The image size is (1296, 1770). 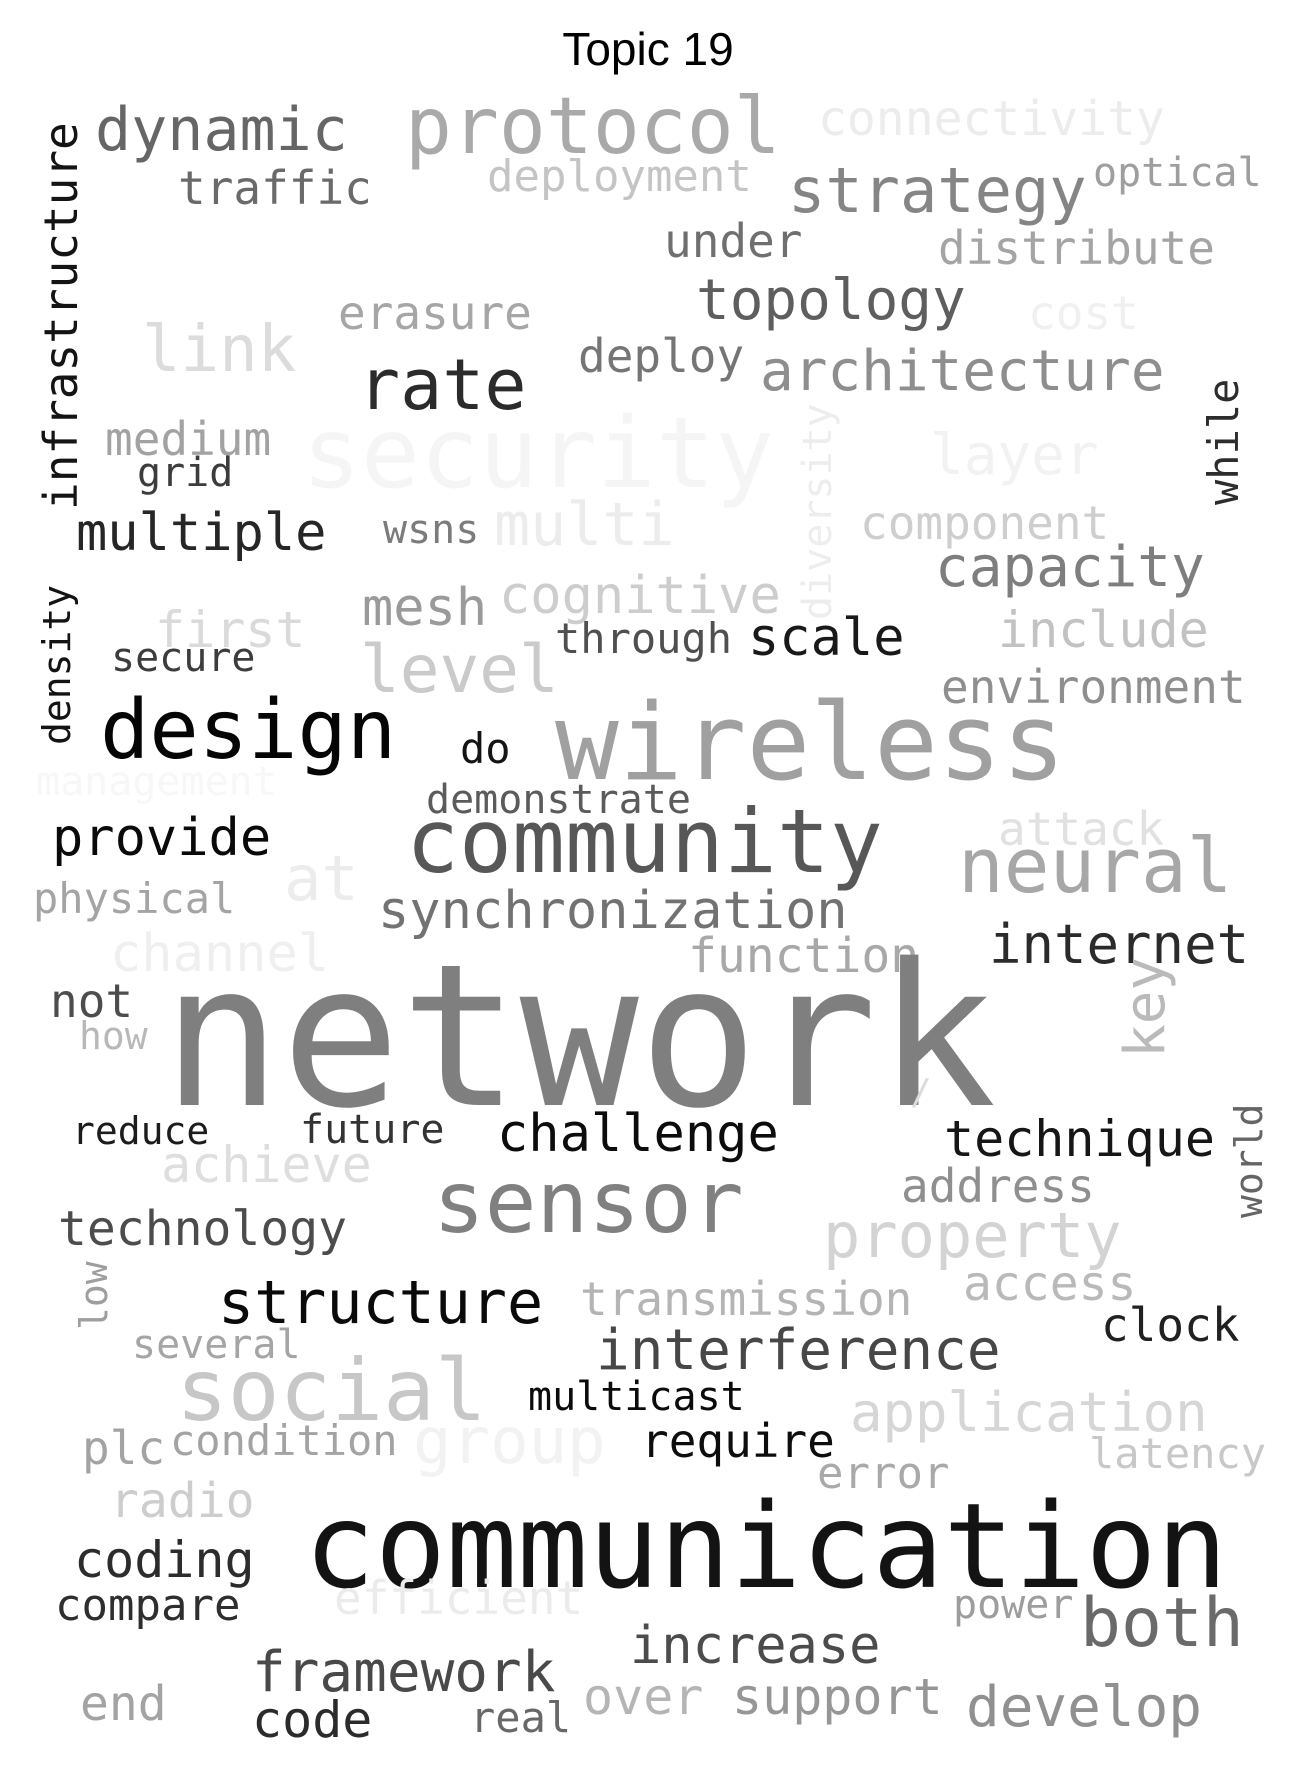 I want to click on word-framework: framework, so click(x=404, y=1672).